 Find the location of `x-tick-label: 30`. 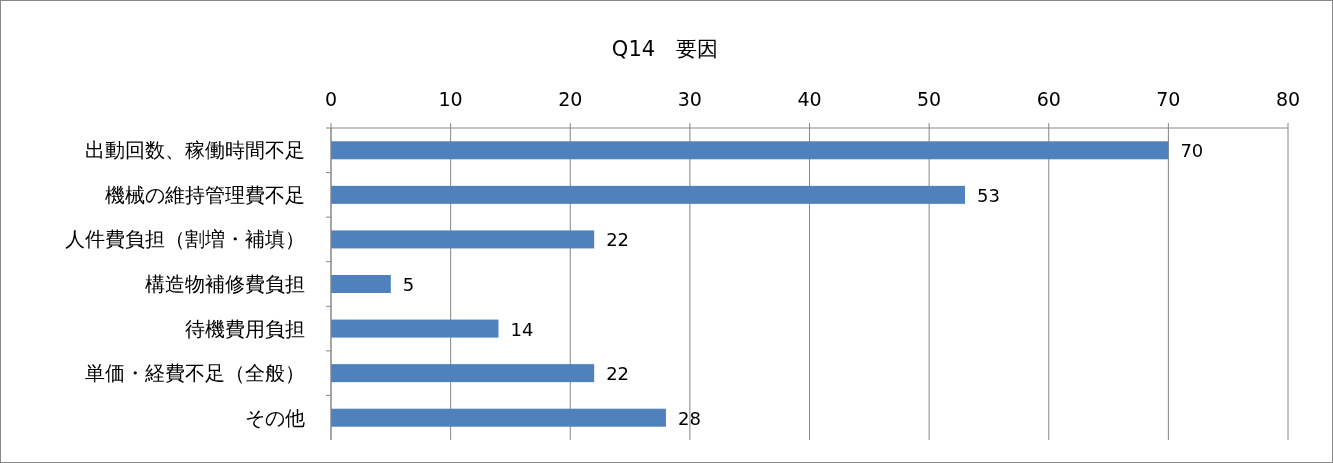

x-tick-label: 30 is located at coordinates (689, 99).